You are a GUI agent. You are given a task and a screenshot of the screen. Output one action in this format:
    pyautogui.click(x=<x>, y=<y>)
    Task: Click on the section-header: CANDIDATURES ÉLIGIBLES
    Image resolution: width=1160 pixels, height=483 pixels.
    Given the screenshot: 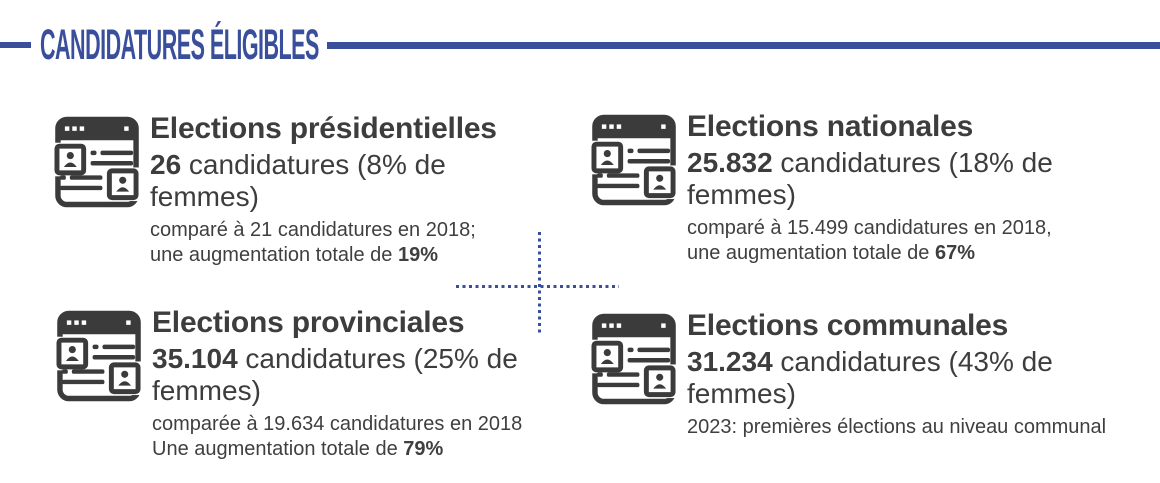 What is the action you would take?
    pyautogui.click(x=580, y=45)
    